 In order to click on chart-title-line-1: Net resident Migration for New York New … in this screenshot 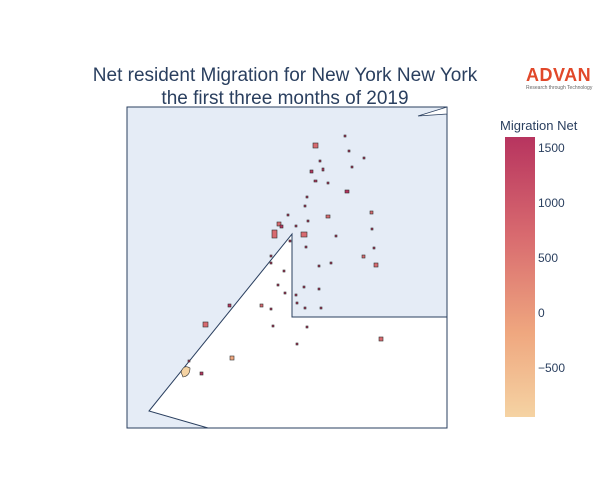, I will do `click(285, 75)`.